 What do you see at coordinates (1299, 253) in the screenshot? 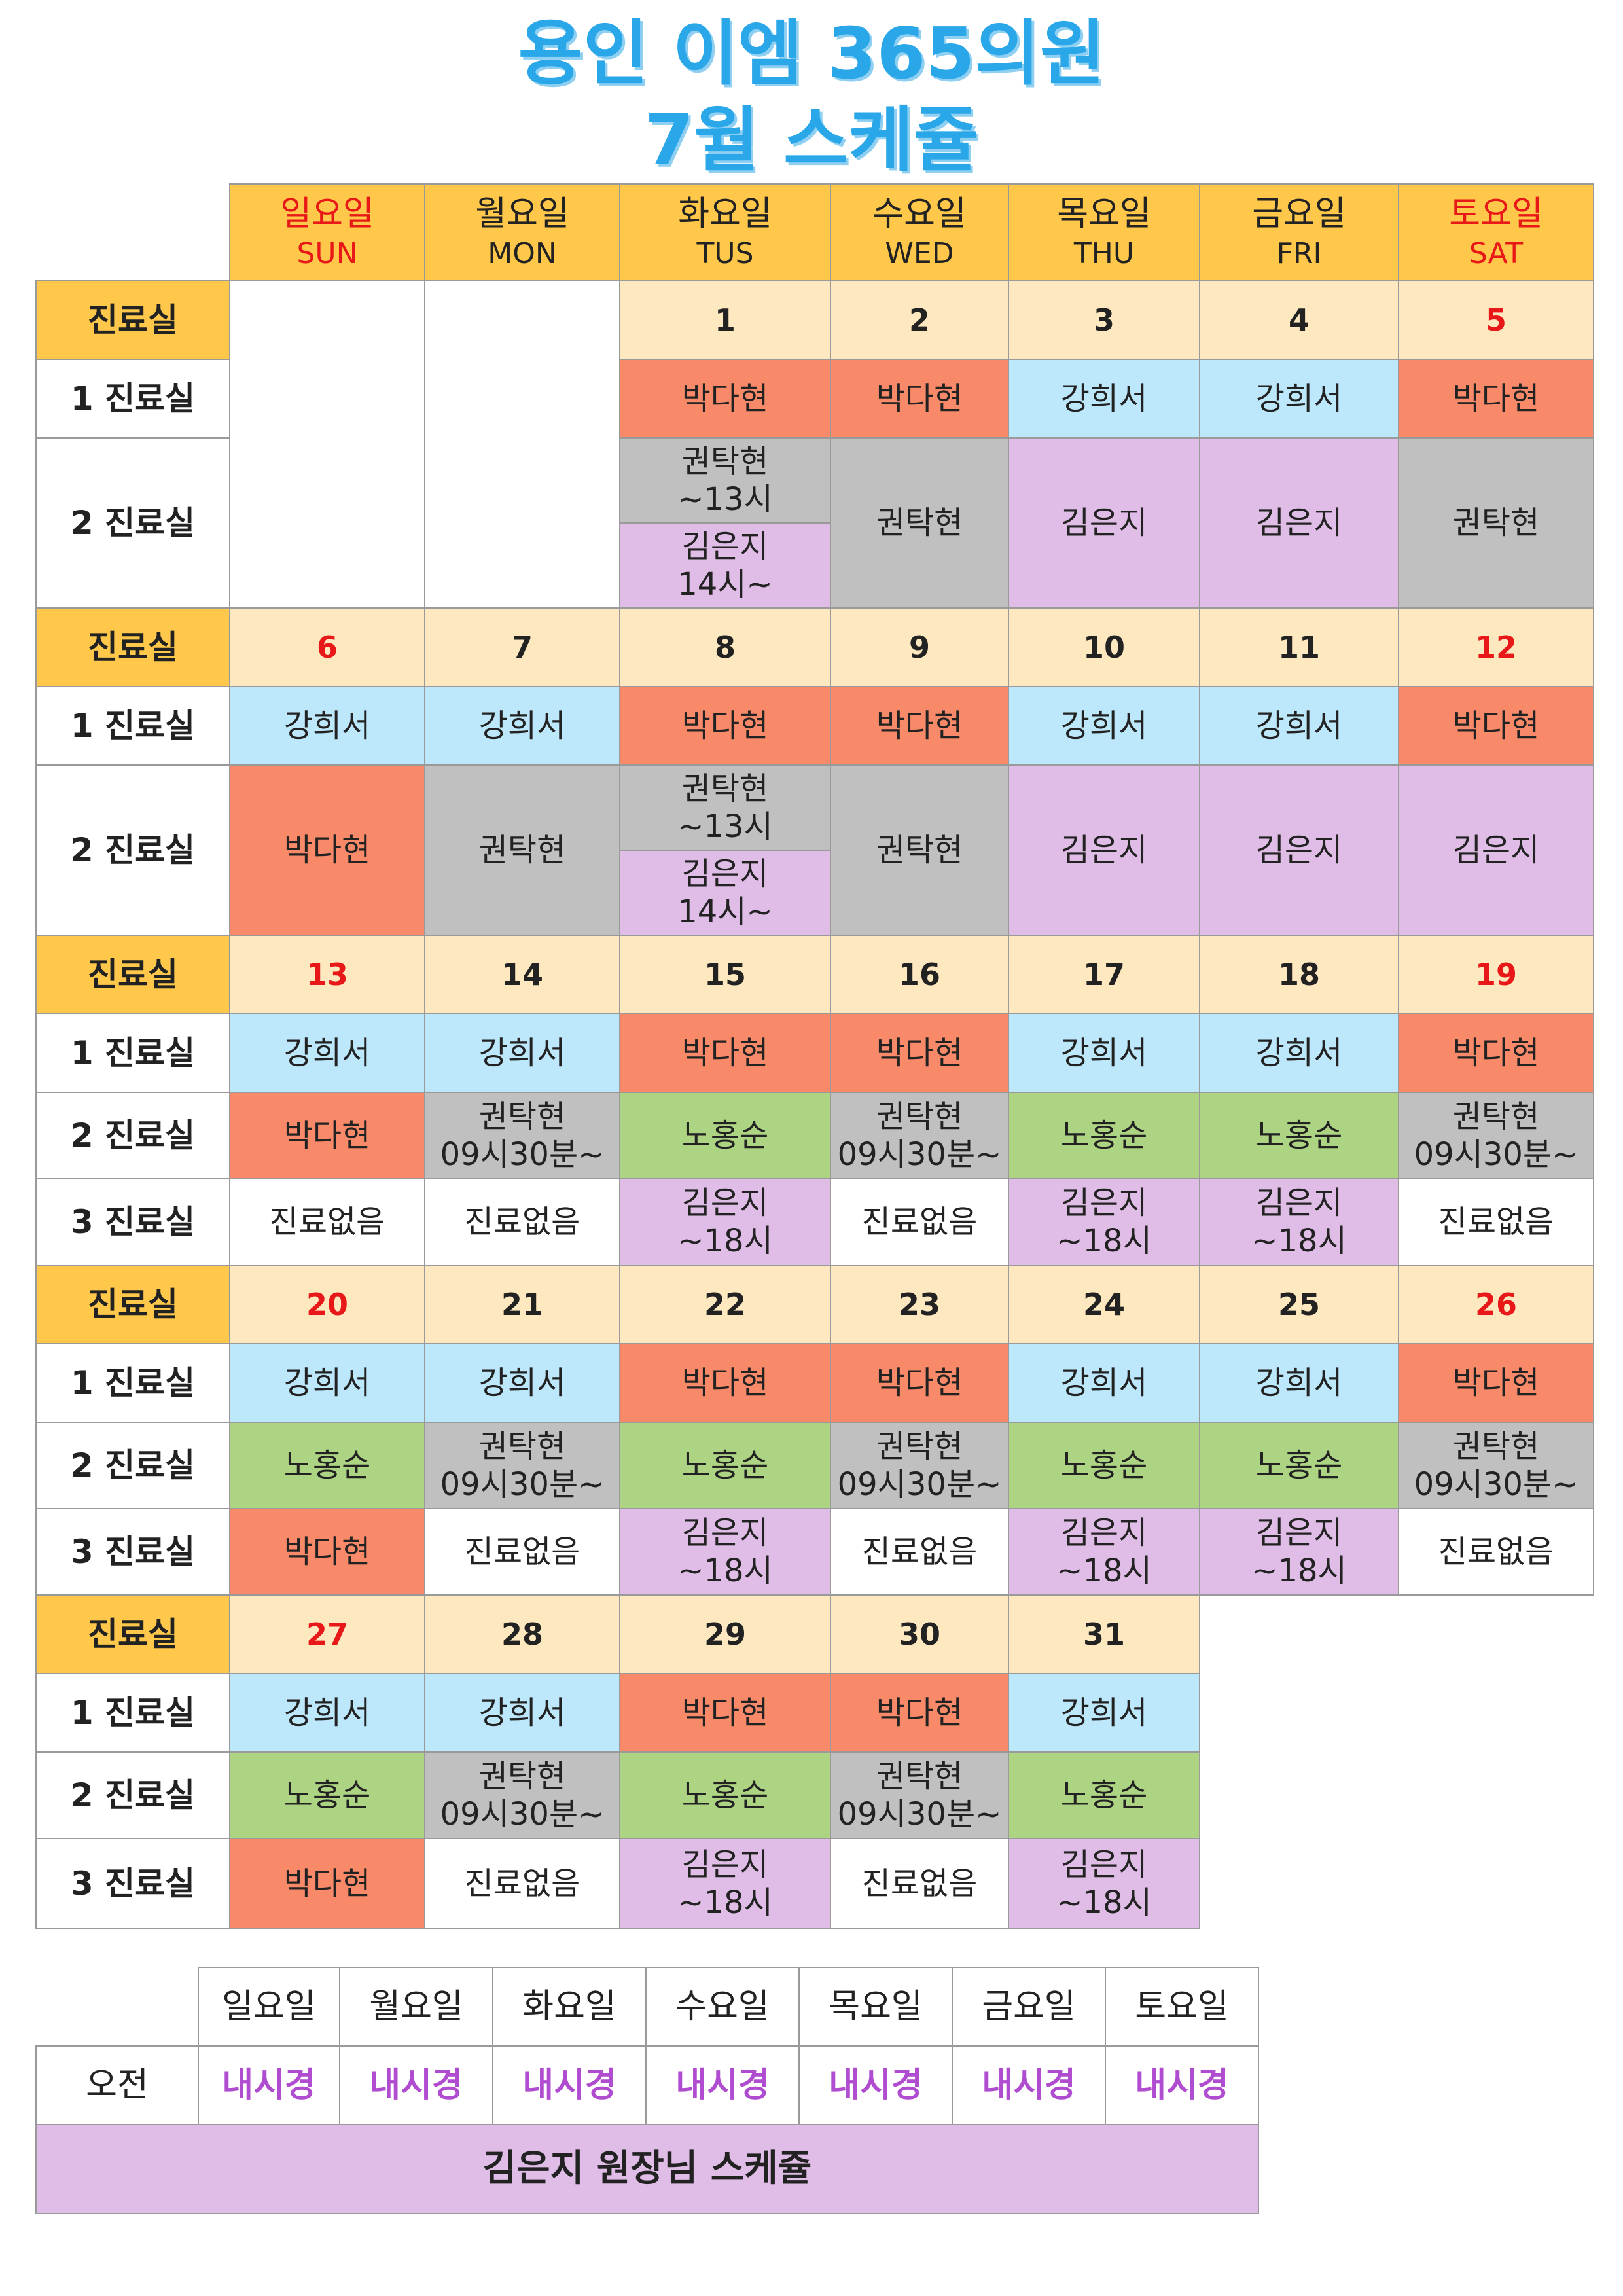
I see `header-day-en: FRI` at bounding box center [1299, 253].